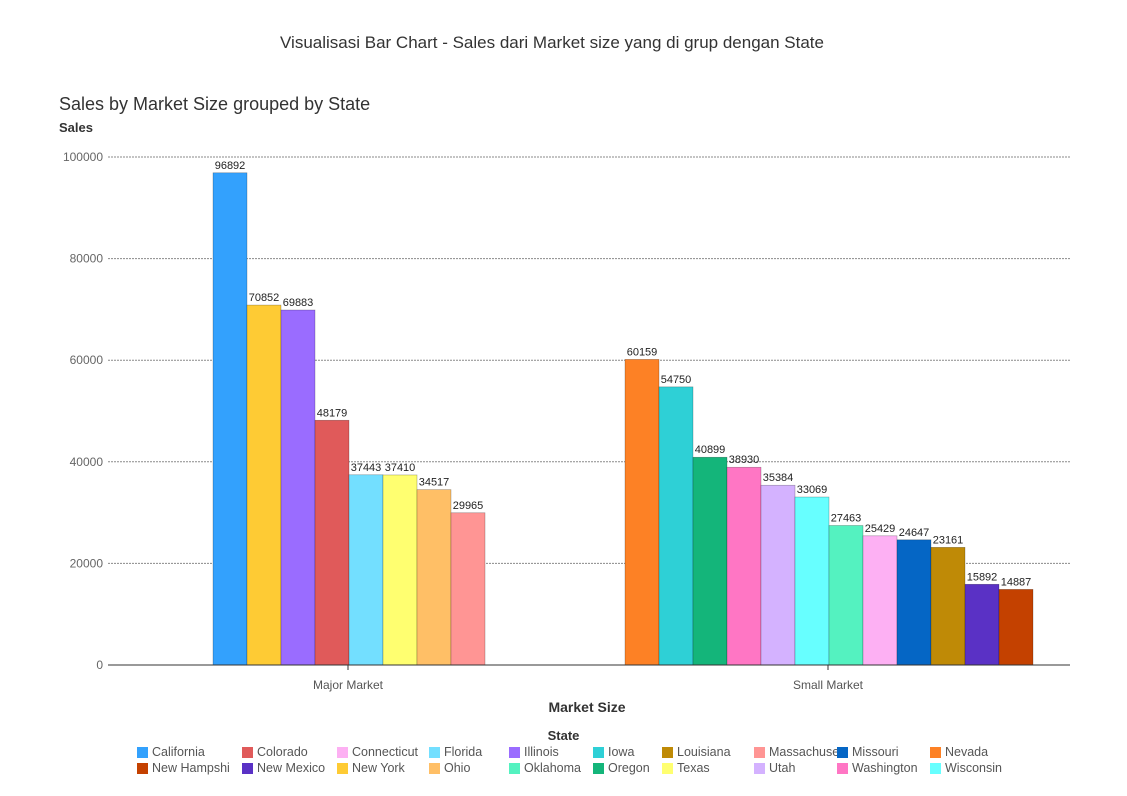 The height and width of the screenshot is (796, 1127). What do you see at coordinates (434, 483) in the screenshot?
I see `data-label: 34517` at bounding box center [434, 483].